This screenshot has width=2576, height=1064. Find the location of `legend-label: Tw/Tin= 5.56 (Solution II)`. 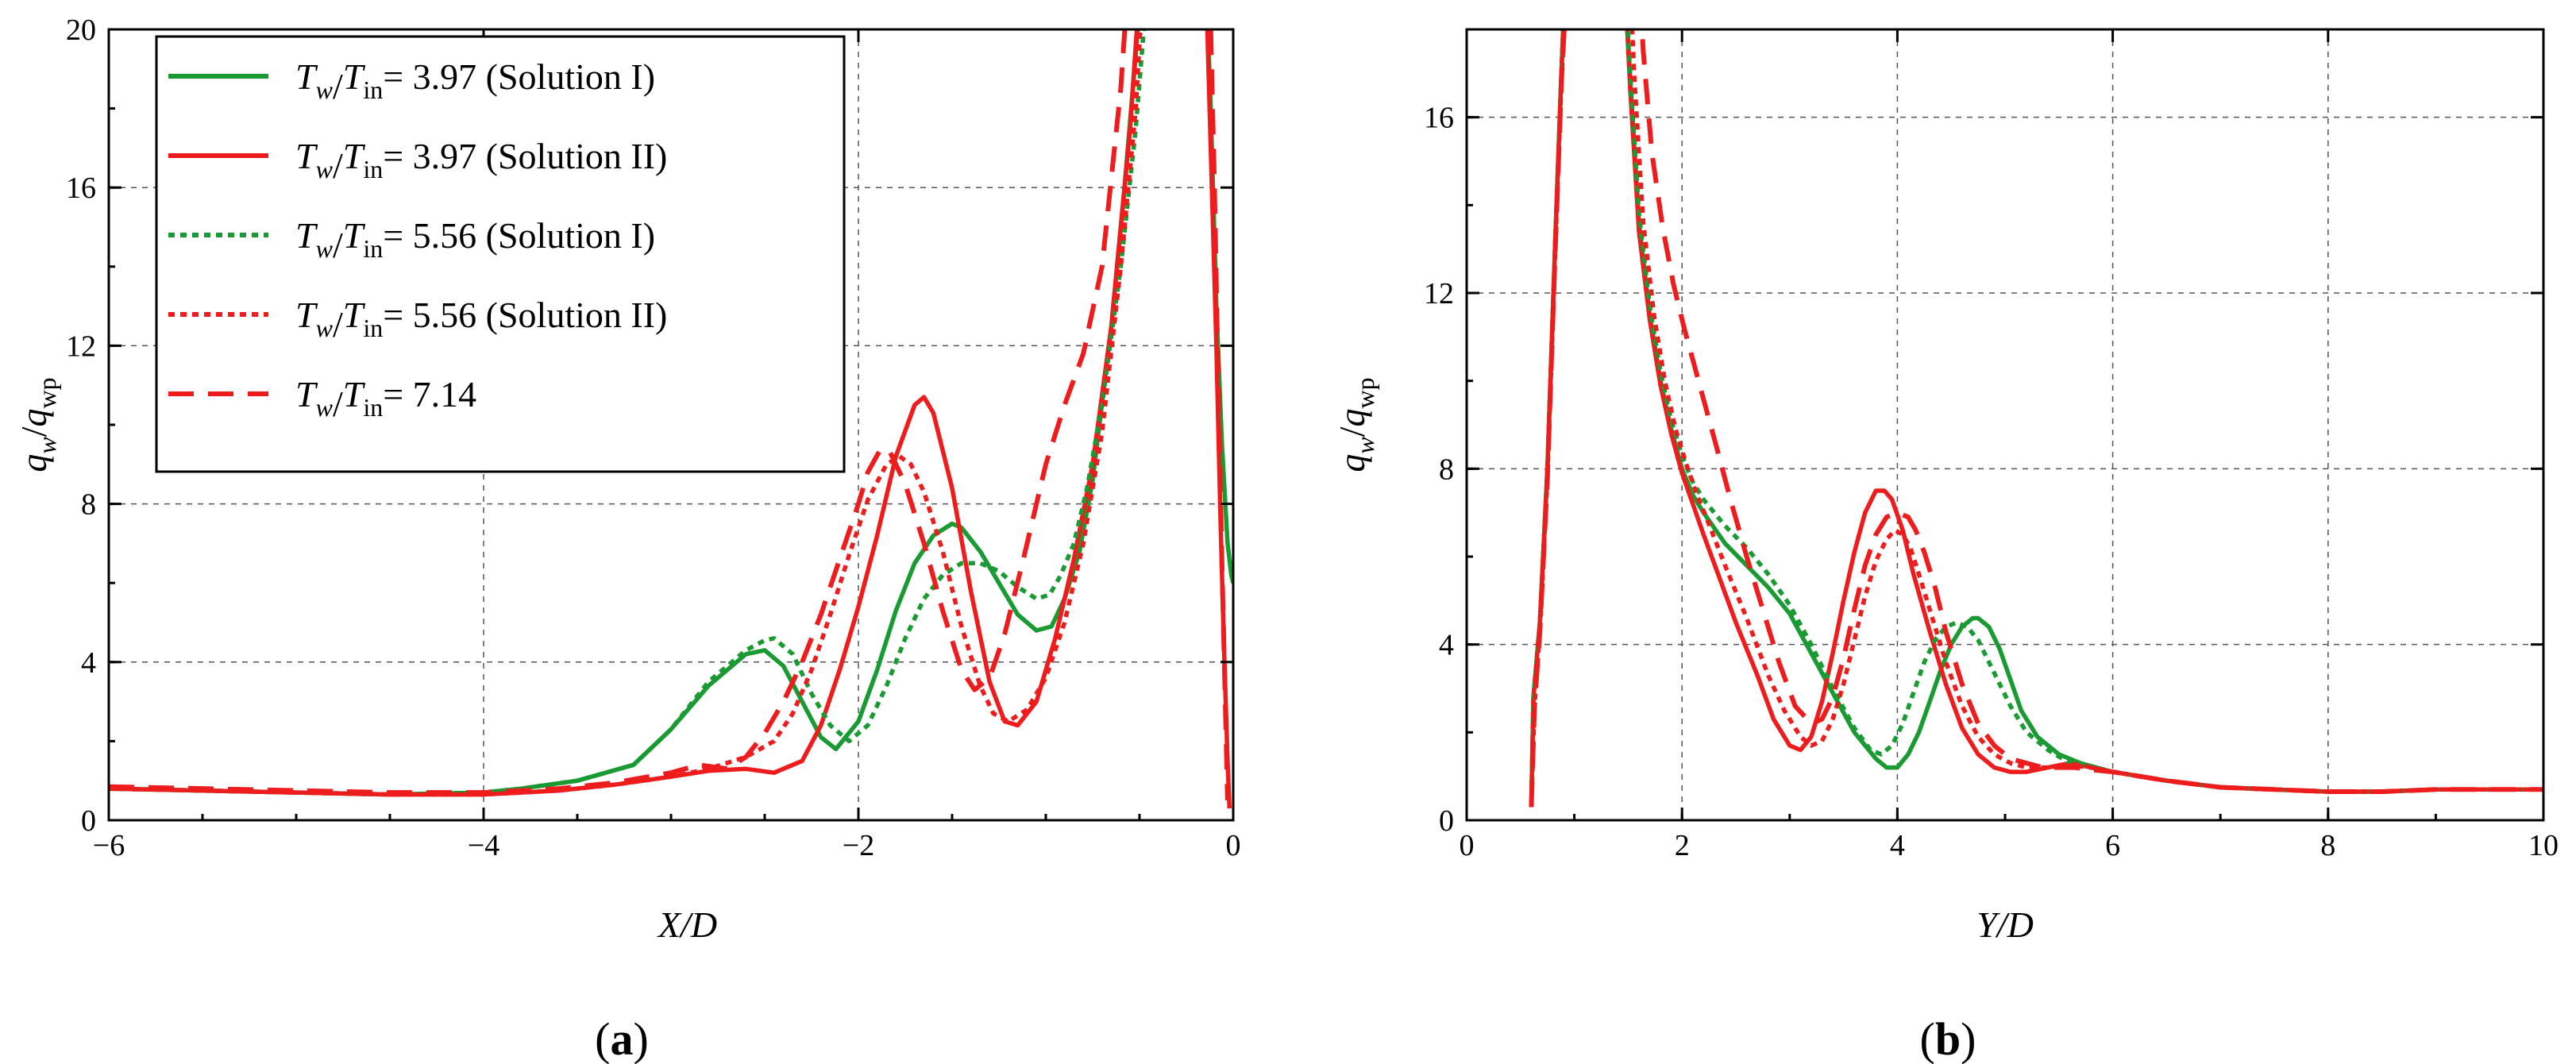

legend-label: Tw/Tin= 5.56 (Solution II) is located at coordinates (481, 320).